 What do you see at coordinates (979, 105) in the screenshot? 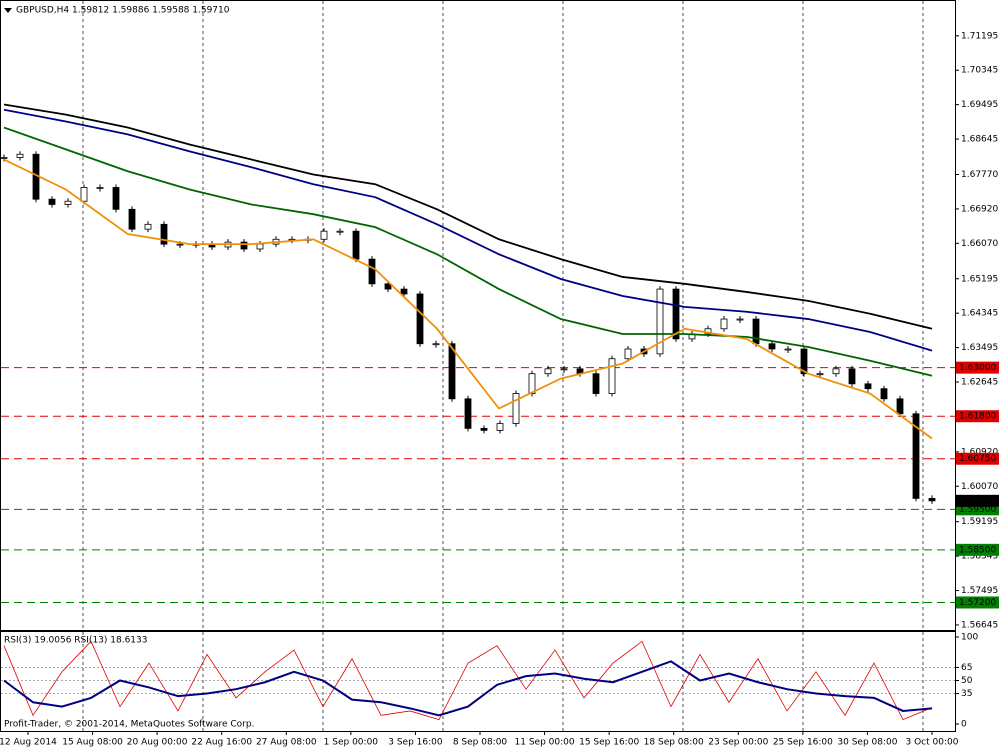
I see `y-tick-label: 1.69495` at bounding box center [979, 105].